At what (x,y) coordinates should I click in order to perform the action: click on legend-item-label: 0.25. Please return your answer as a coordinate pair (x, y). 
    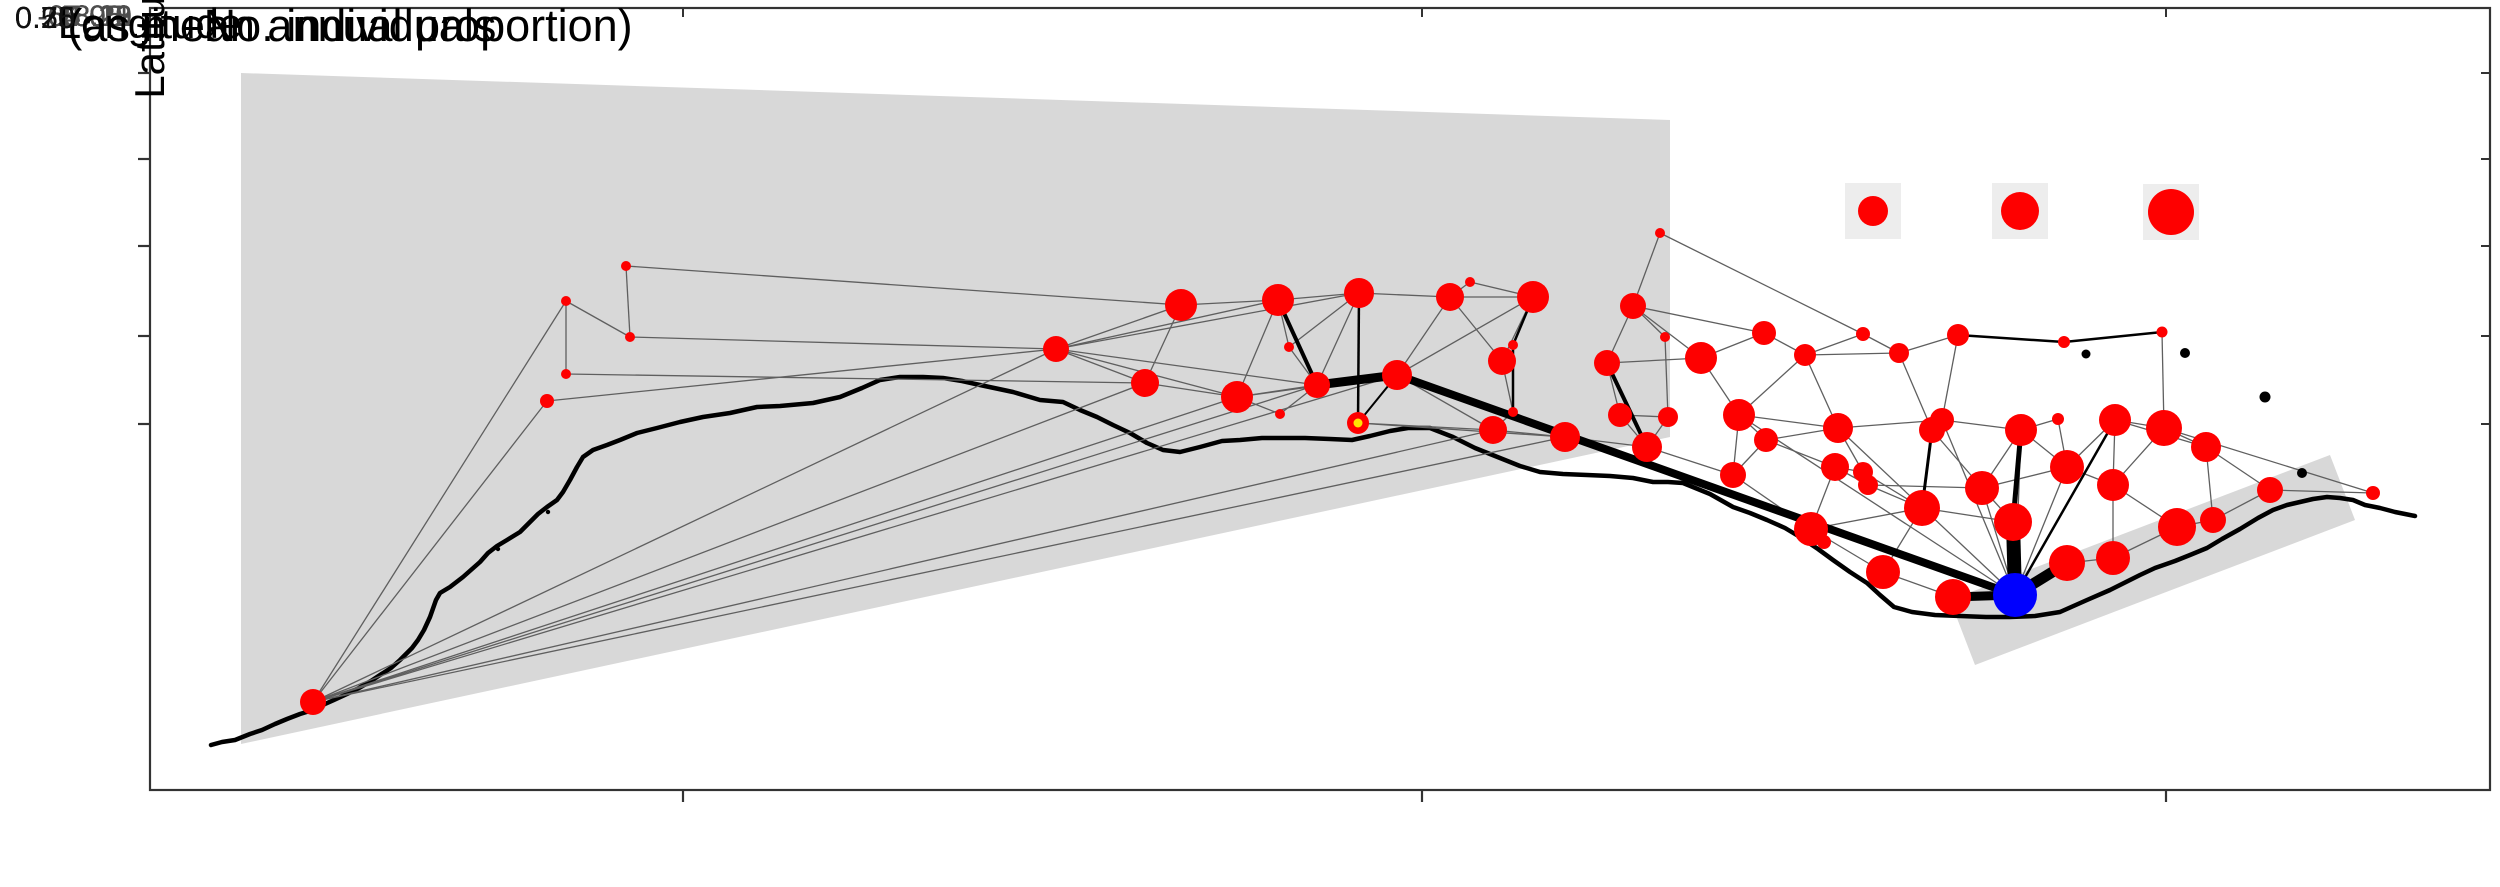
    Looking at the image, I should click on (45, 17).